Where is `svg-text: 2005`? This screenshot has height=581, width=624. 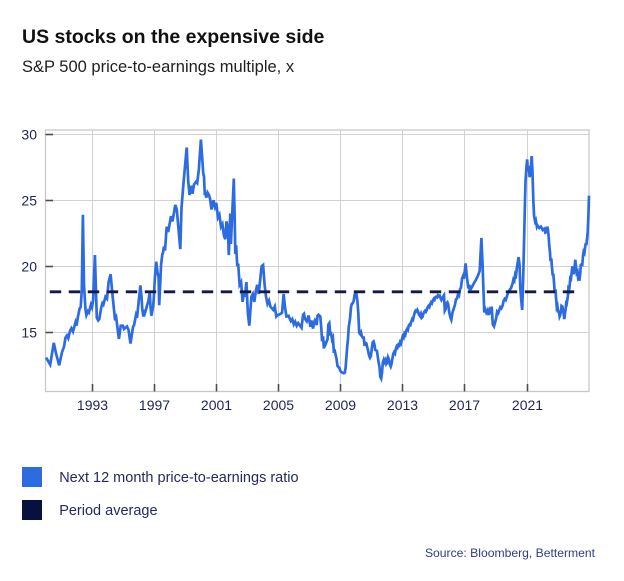
svg-text: 2005 is located at coordinates (278, 405).